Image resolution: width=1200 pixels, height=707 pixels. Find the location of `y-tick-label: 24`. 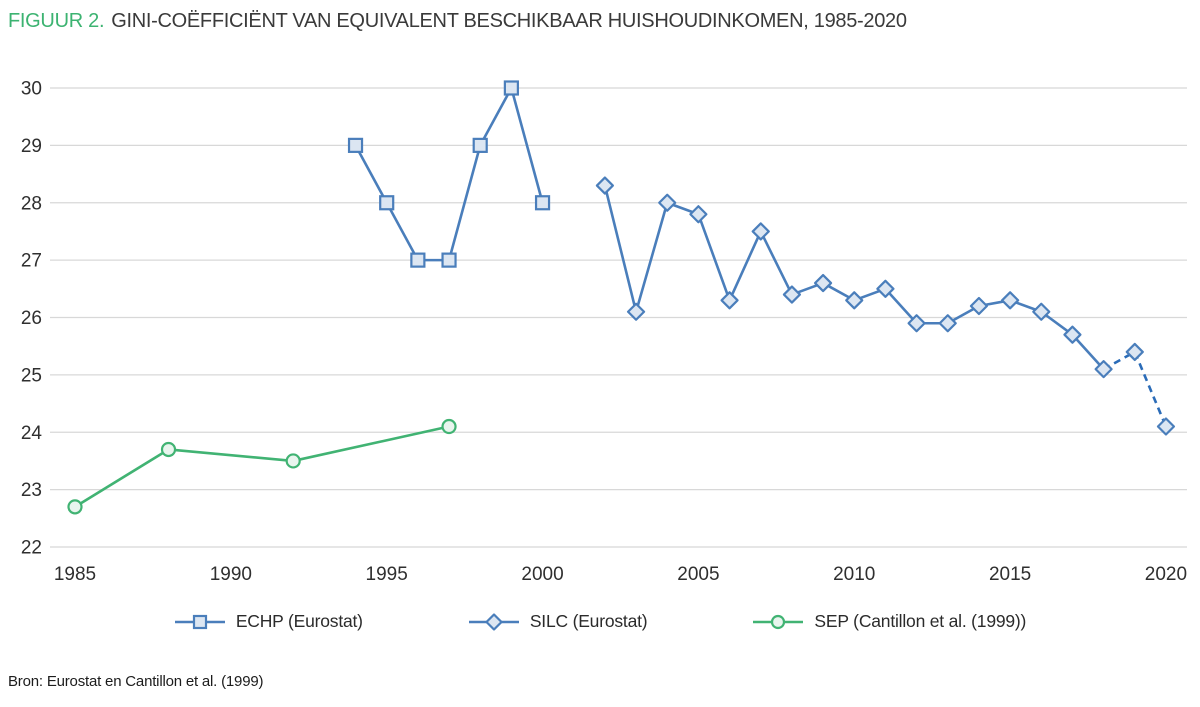

y-tick-label: 24 is located at coordinates (32, 433).